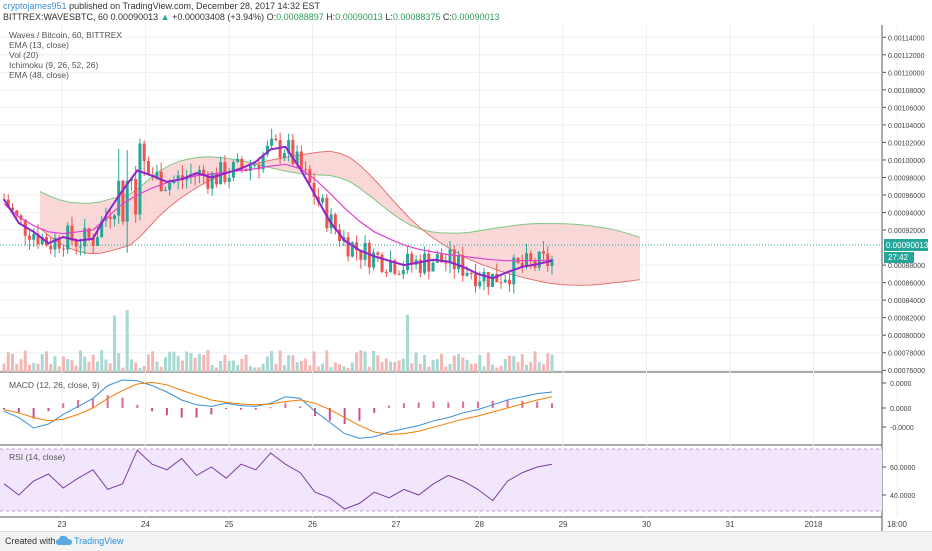 The width and height of the screenshot is (932, 551). I want to click on y-tick-label: 0.00080000, so click(906, 336).